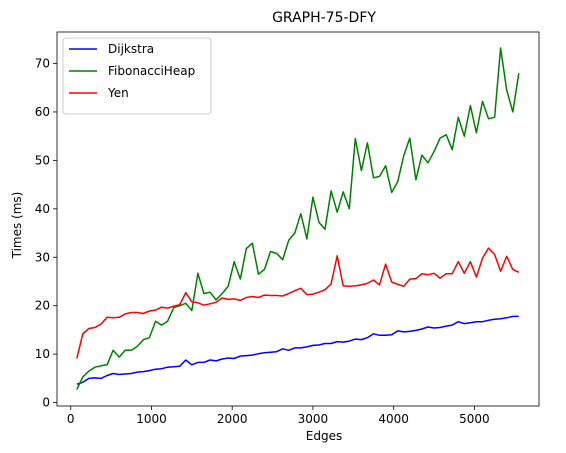 The width and height of the screenshot is (566, 453). Describe the element at coordinates (42, 209) in the screenshot. I see `y-tick-label: 40` at that location.